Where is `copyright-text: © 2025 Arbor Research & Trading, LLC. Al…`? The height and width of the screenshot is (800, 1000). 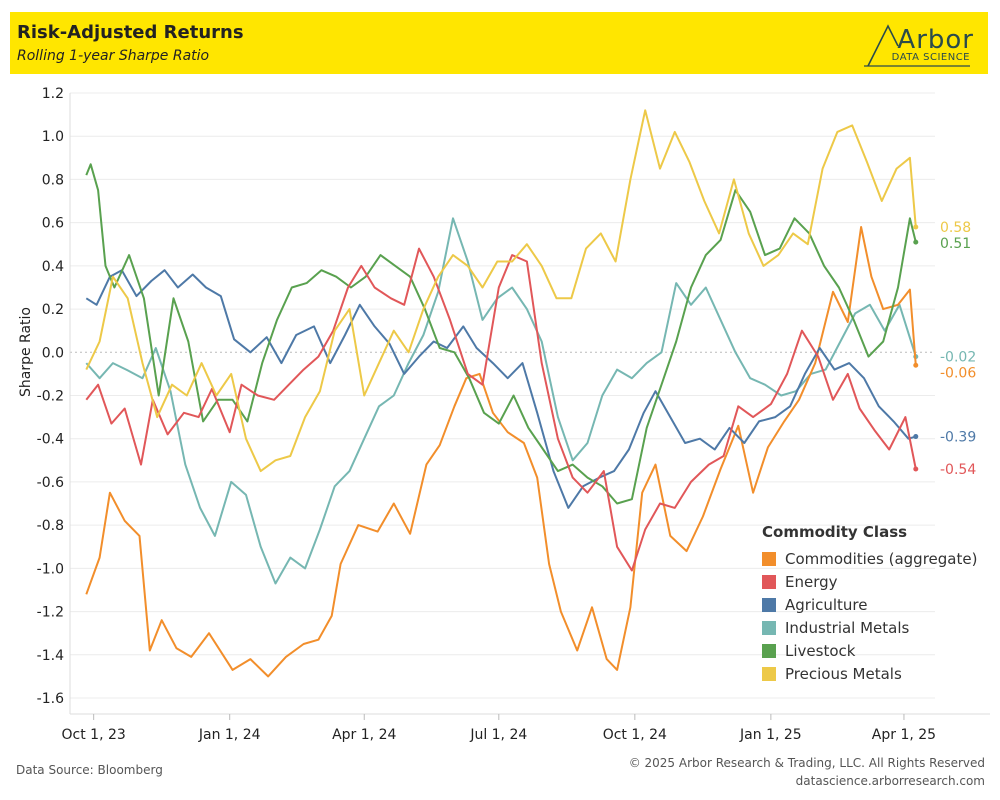
copyright-text: © 2025 Arbor Research & Trading, LLC. Al… is located at coordinates (806, 763).